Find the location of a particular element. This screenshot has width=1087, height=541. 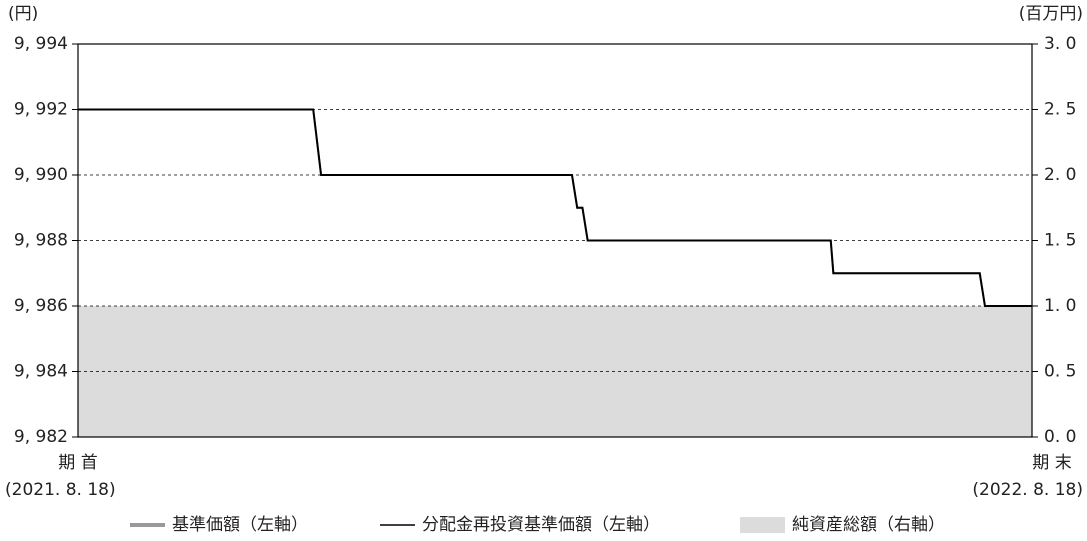

y-tick-label: 9, 988 is located at coordinates (41, 241).